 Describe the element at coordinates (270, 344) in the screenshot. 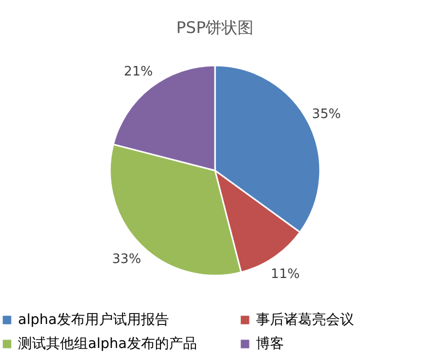

I see `legend-label: 博客` at that location.